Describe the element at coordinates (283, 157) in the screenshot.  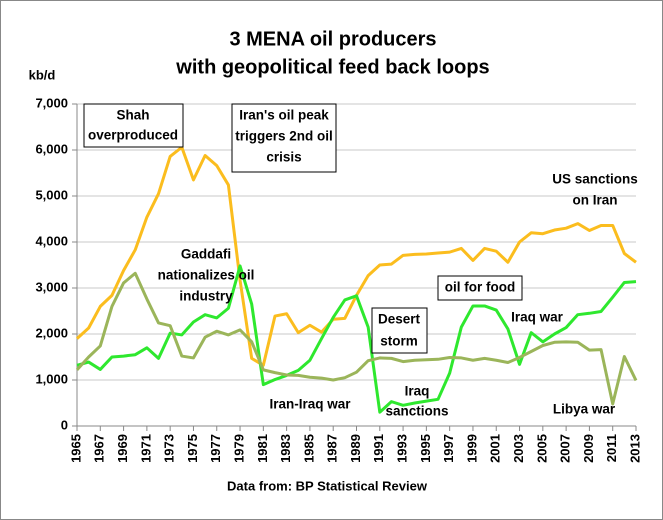
I see `annotation: crisis` at that location.